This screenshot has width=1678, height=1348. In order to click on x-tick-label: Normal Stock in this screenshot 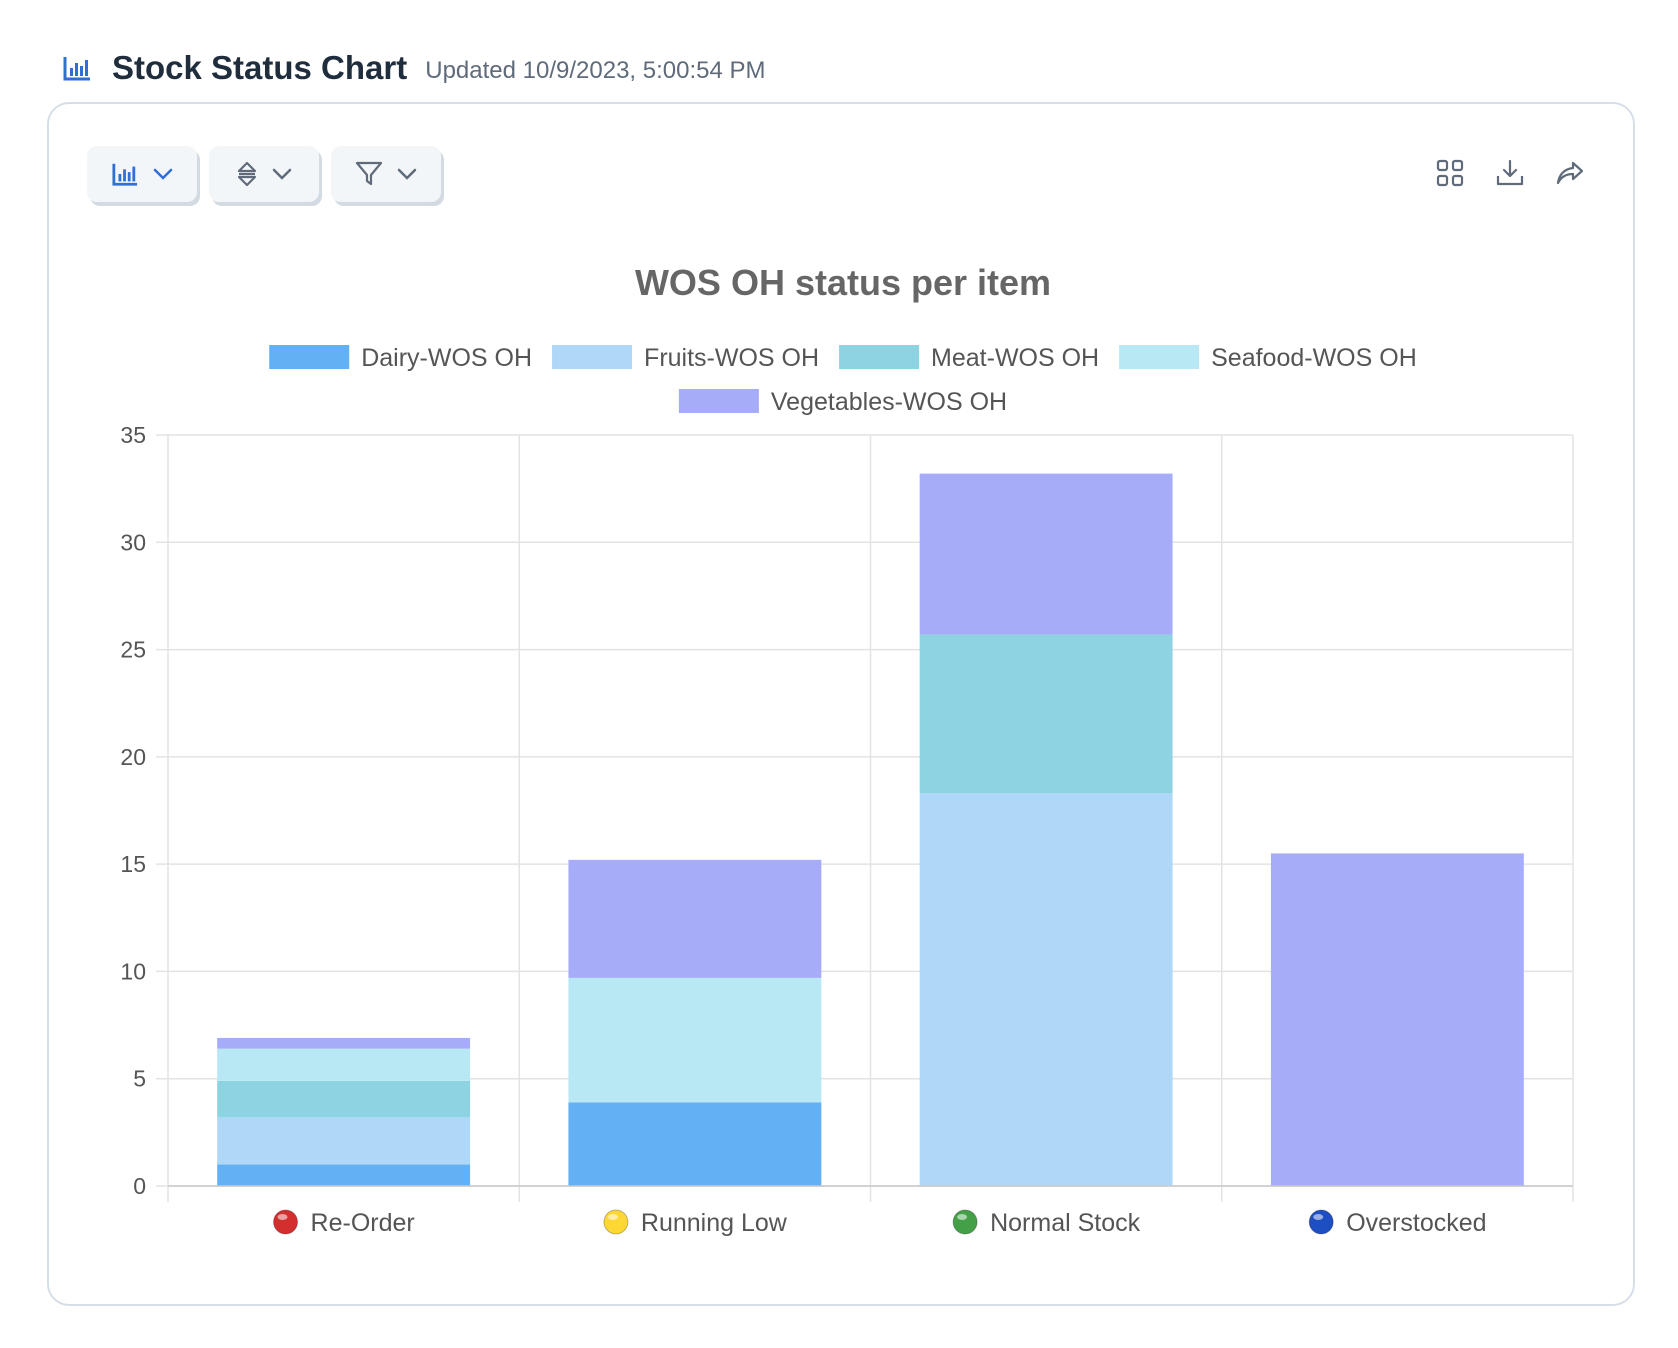, I will do `click(1065, 1223)`.